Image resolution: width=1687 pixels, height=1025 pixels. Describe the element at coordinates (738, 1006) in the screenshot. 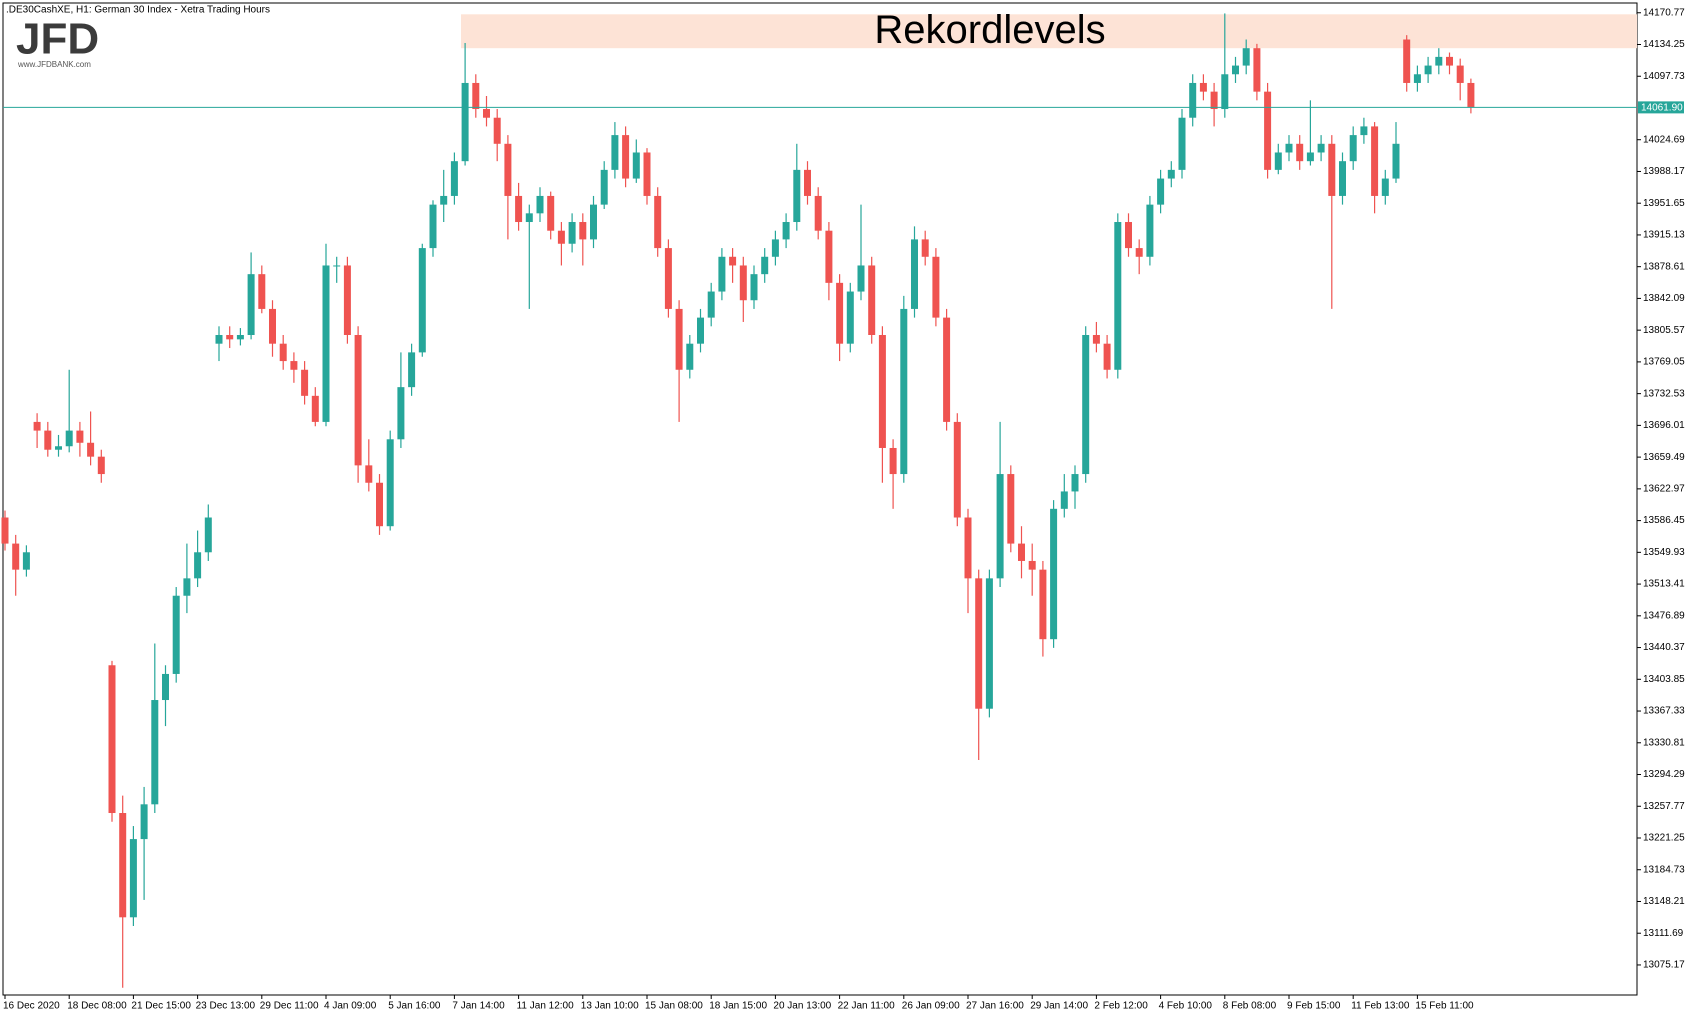

I see `x-tick-label: 18 Jan 15:00` at that location.